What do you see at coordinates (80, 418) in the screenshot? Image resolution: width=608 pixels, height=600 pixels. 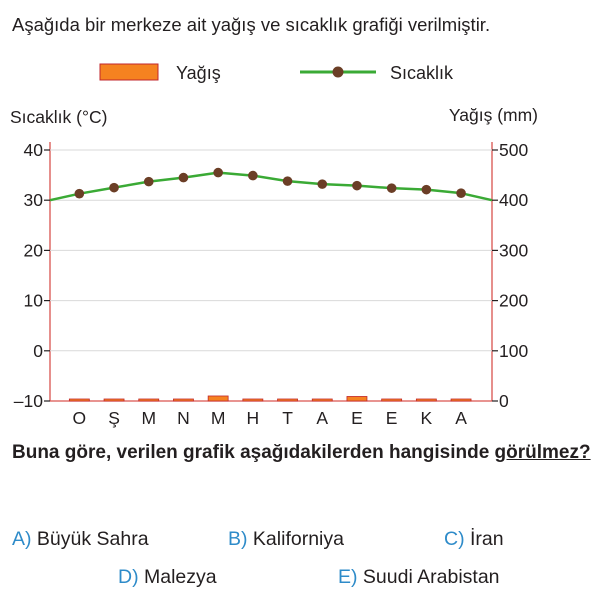 I see `month-label: O` at bounding box center [80, 418].